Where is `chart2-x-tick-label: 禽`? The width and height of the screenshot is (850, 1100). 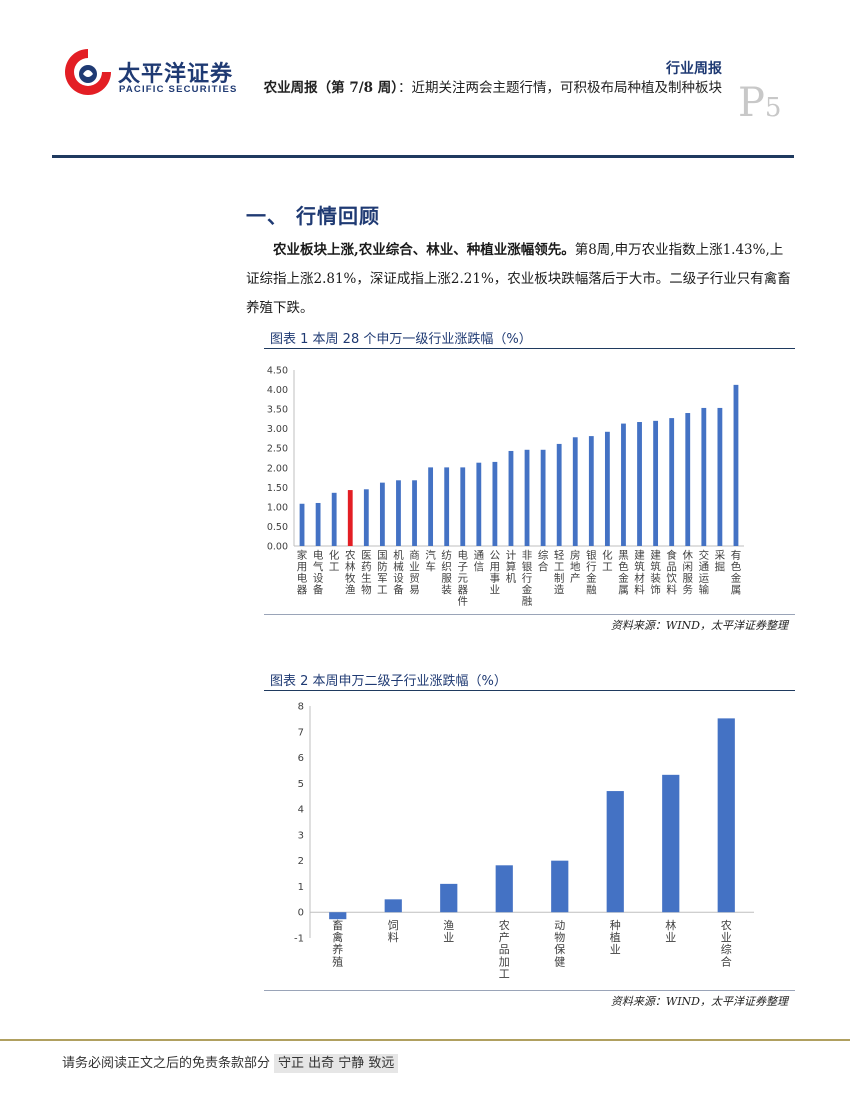
chart2-x-tick-label: 禽 is located at coordinates (337, 937).